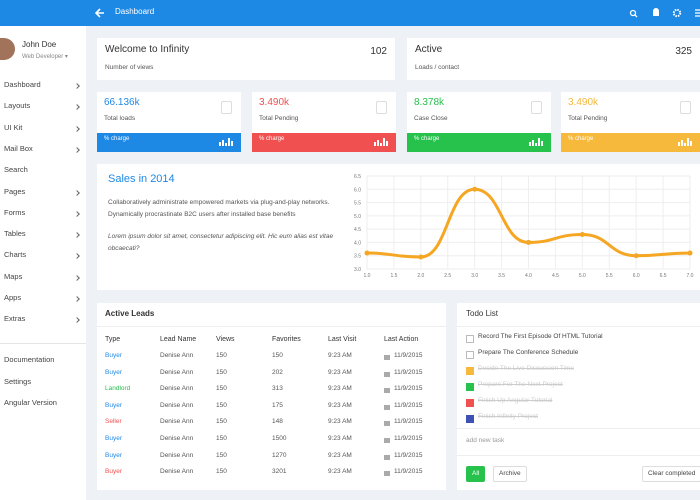 The image size is (700, 500). What do you see at coordinates (30, 402) in the screenshot?
I see `menu-item: Angular Version` at bounding box center [30, 402].